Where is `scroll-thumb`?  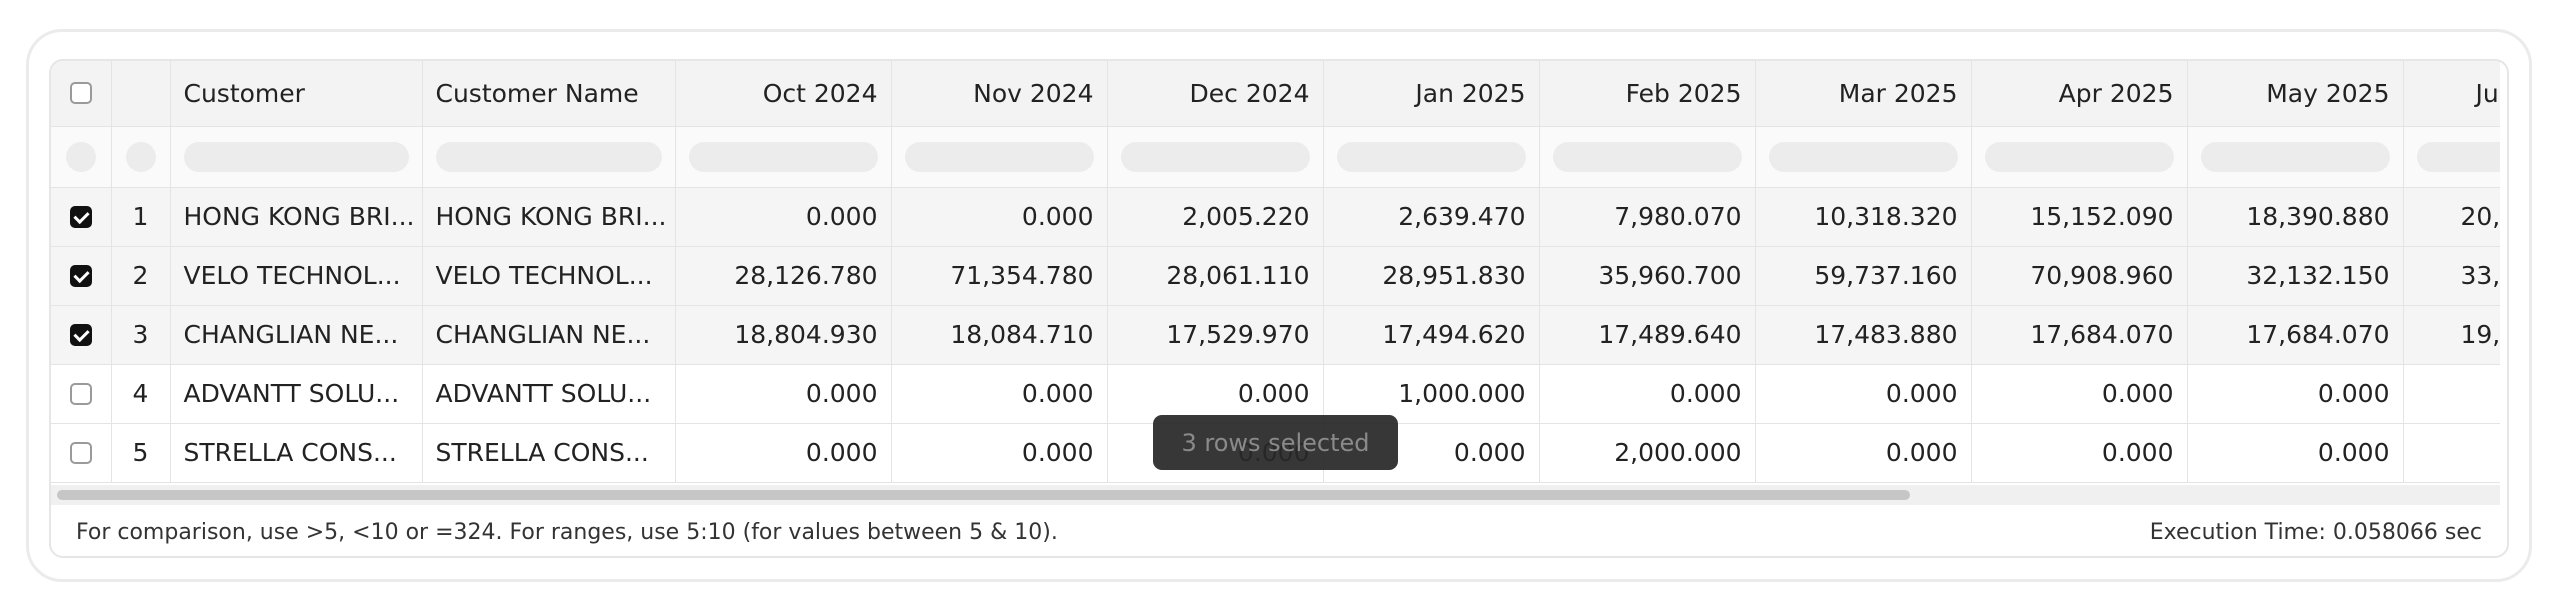 scroll-thumb is located at coordinates (983, 495).